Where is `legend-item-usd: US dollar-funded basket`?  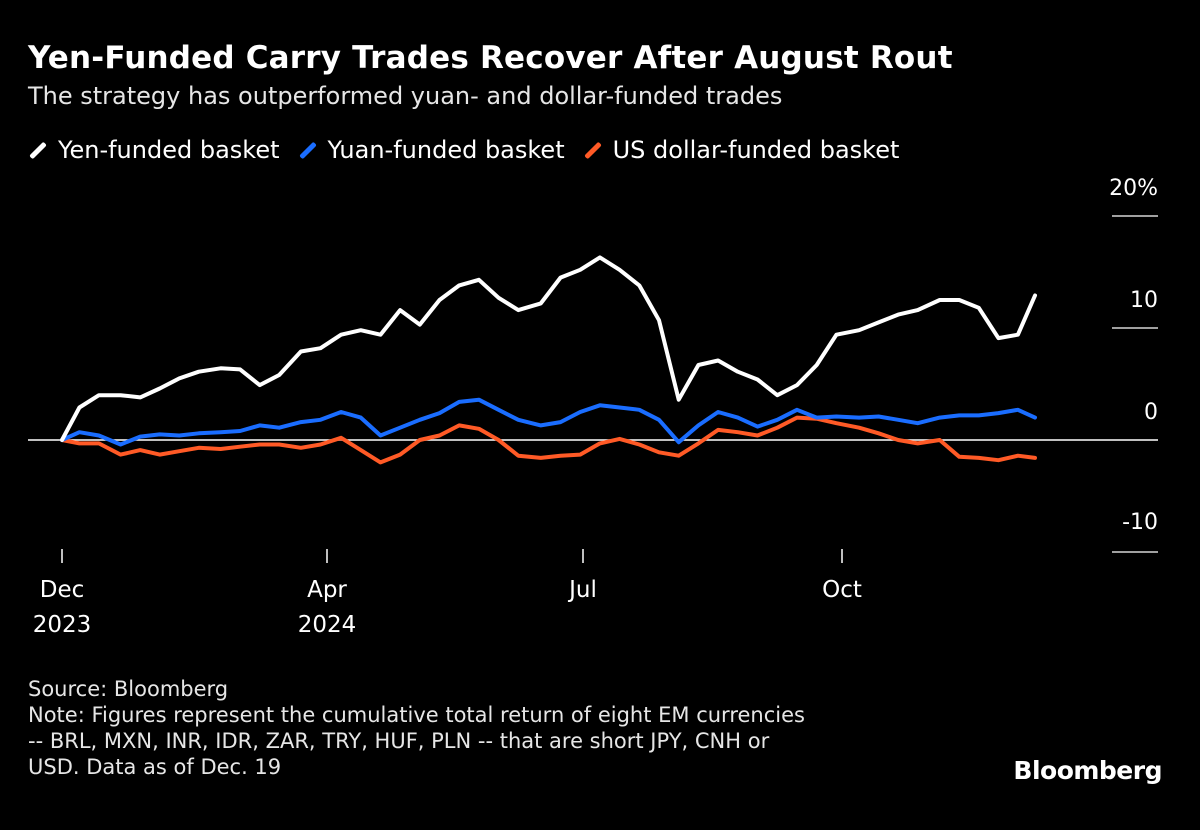 legend-item-usd: US dollar-funded basket is located at coordinates (741, 150).